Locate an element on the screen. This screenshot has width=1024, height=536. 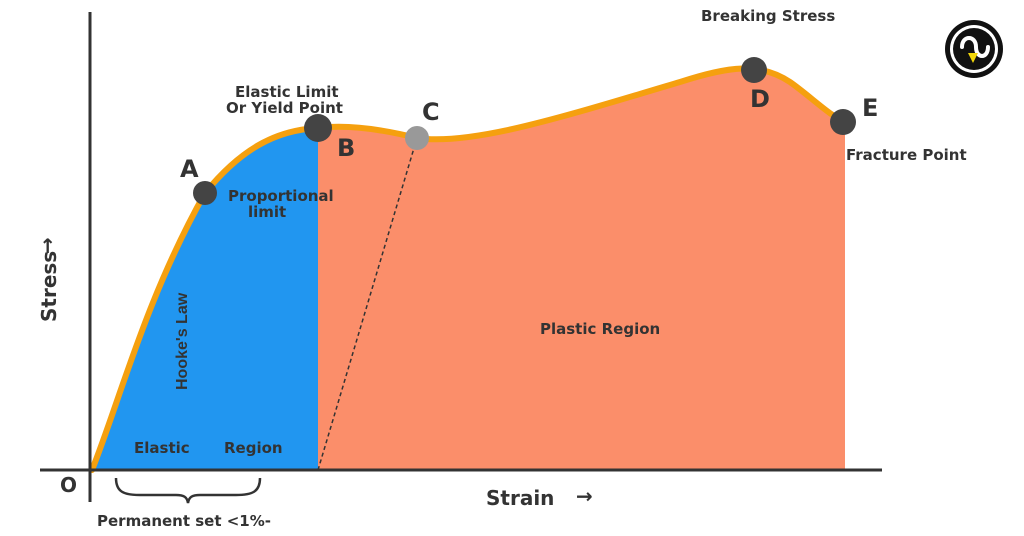
proportional-limit-label-line1: Proportional is located at coordinates (281, 196).